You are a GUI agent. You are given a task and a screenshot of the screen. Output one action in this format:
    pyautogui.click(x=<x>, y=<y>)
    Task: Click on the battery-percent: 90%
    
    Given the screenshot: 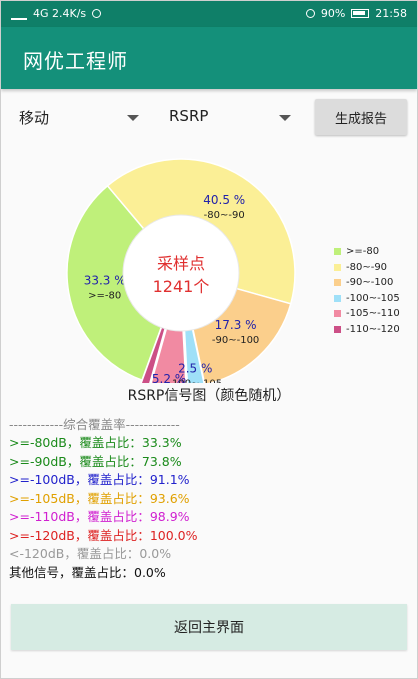 What is the action you would take?
    pyautogui.click(x=333, y=13)
    